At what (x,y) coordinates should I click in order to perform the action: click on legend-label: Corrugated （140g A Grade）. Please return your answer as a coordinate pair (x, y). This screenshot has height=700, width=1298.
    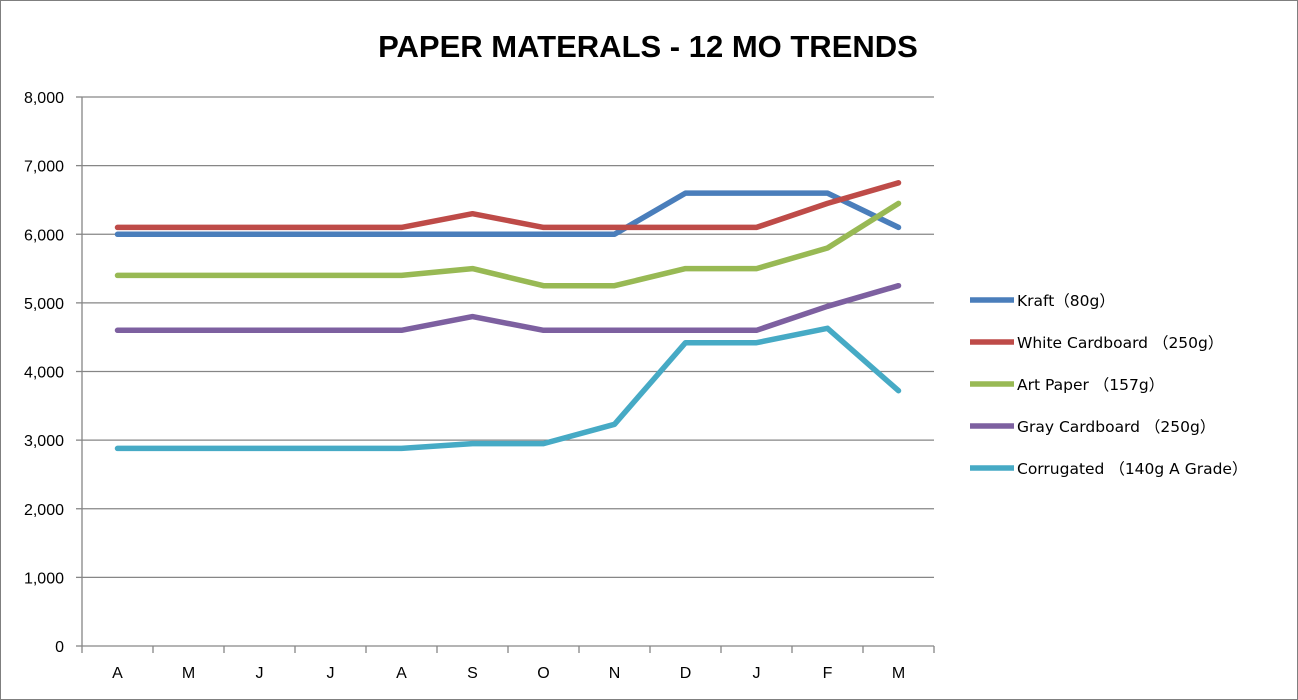
    Looking at the image, I should click on (1132, 469).